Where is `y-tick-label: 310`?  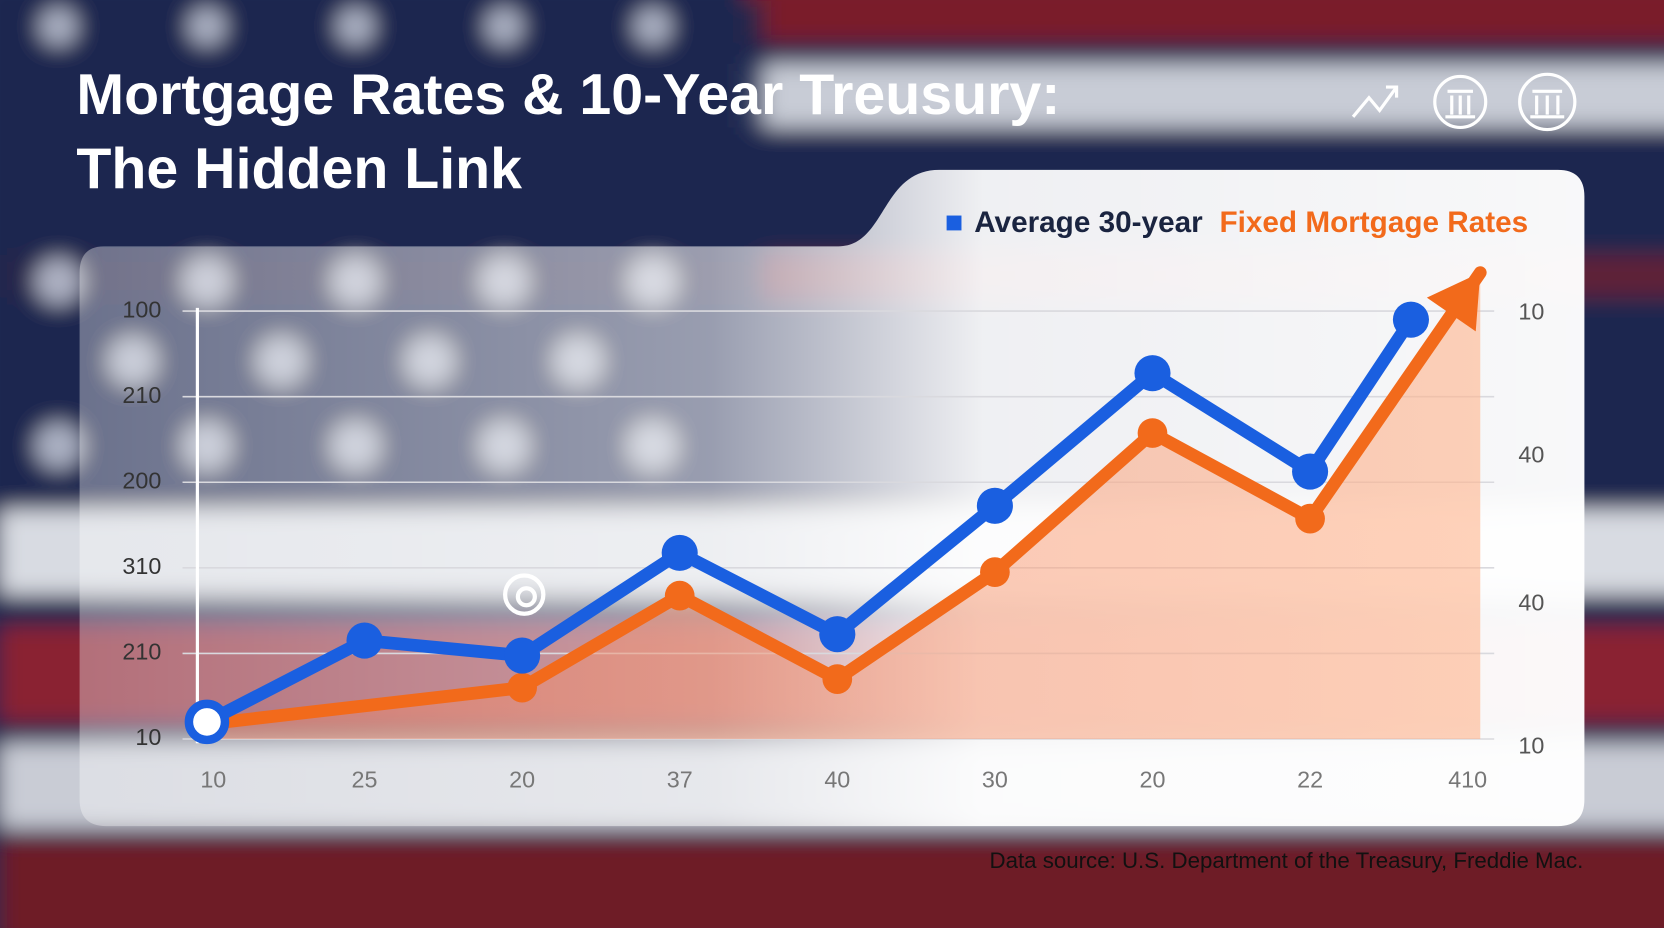
y-tick-label: 310 is located at coordinates (141, 566).